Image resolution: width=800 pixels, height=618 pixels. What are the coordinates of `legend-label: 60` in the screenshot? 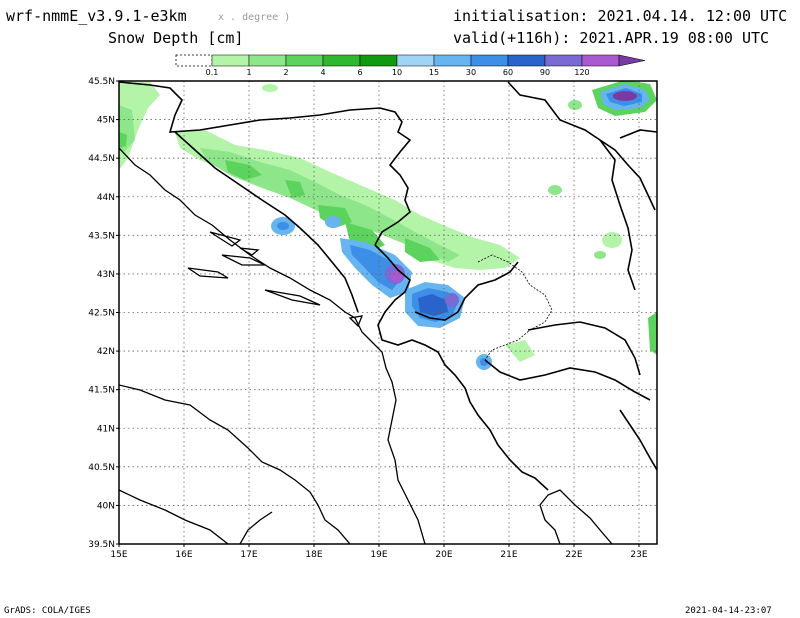 It's located at (508, 72).